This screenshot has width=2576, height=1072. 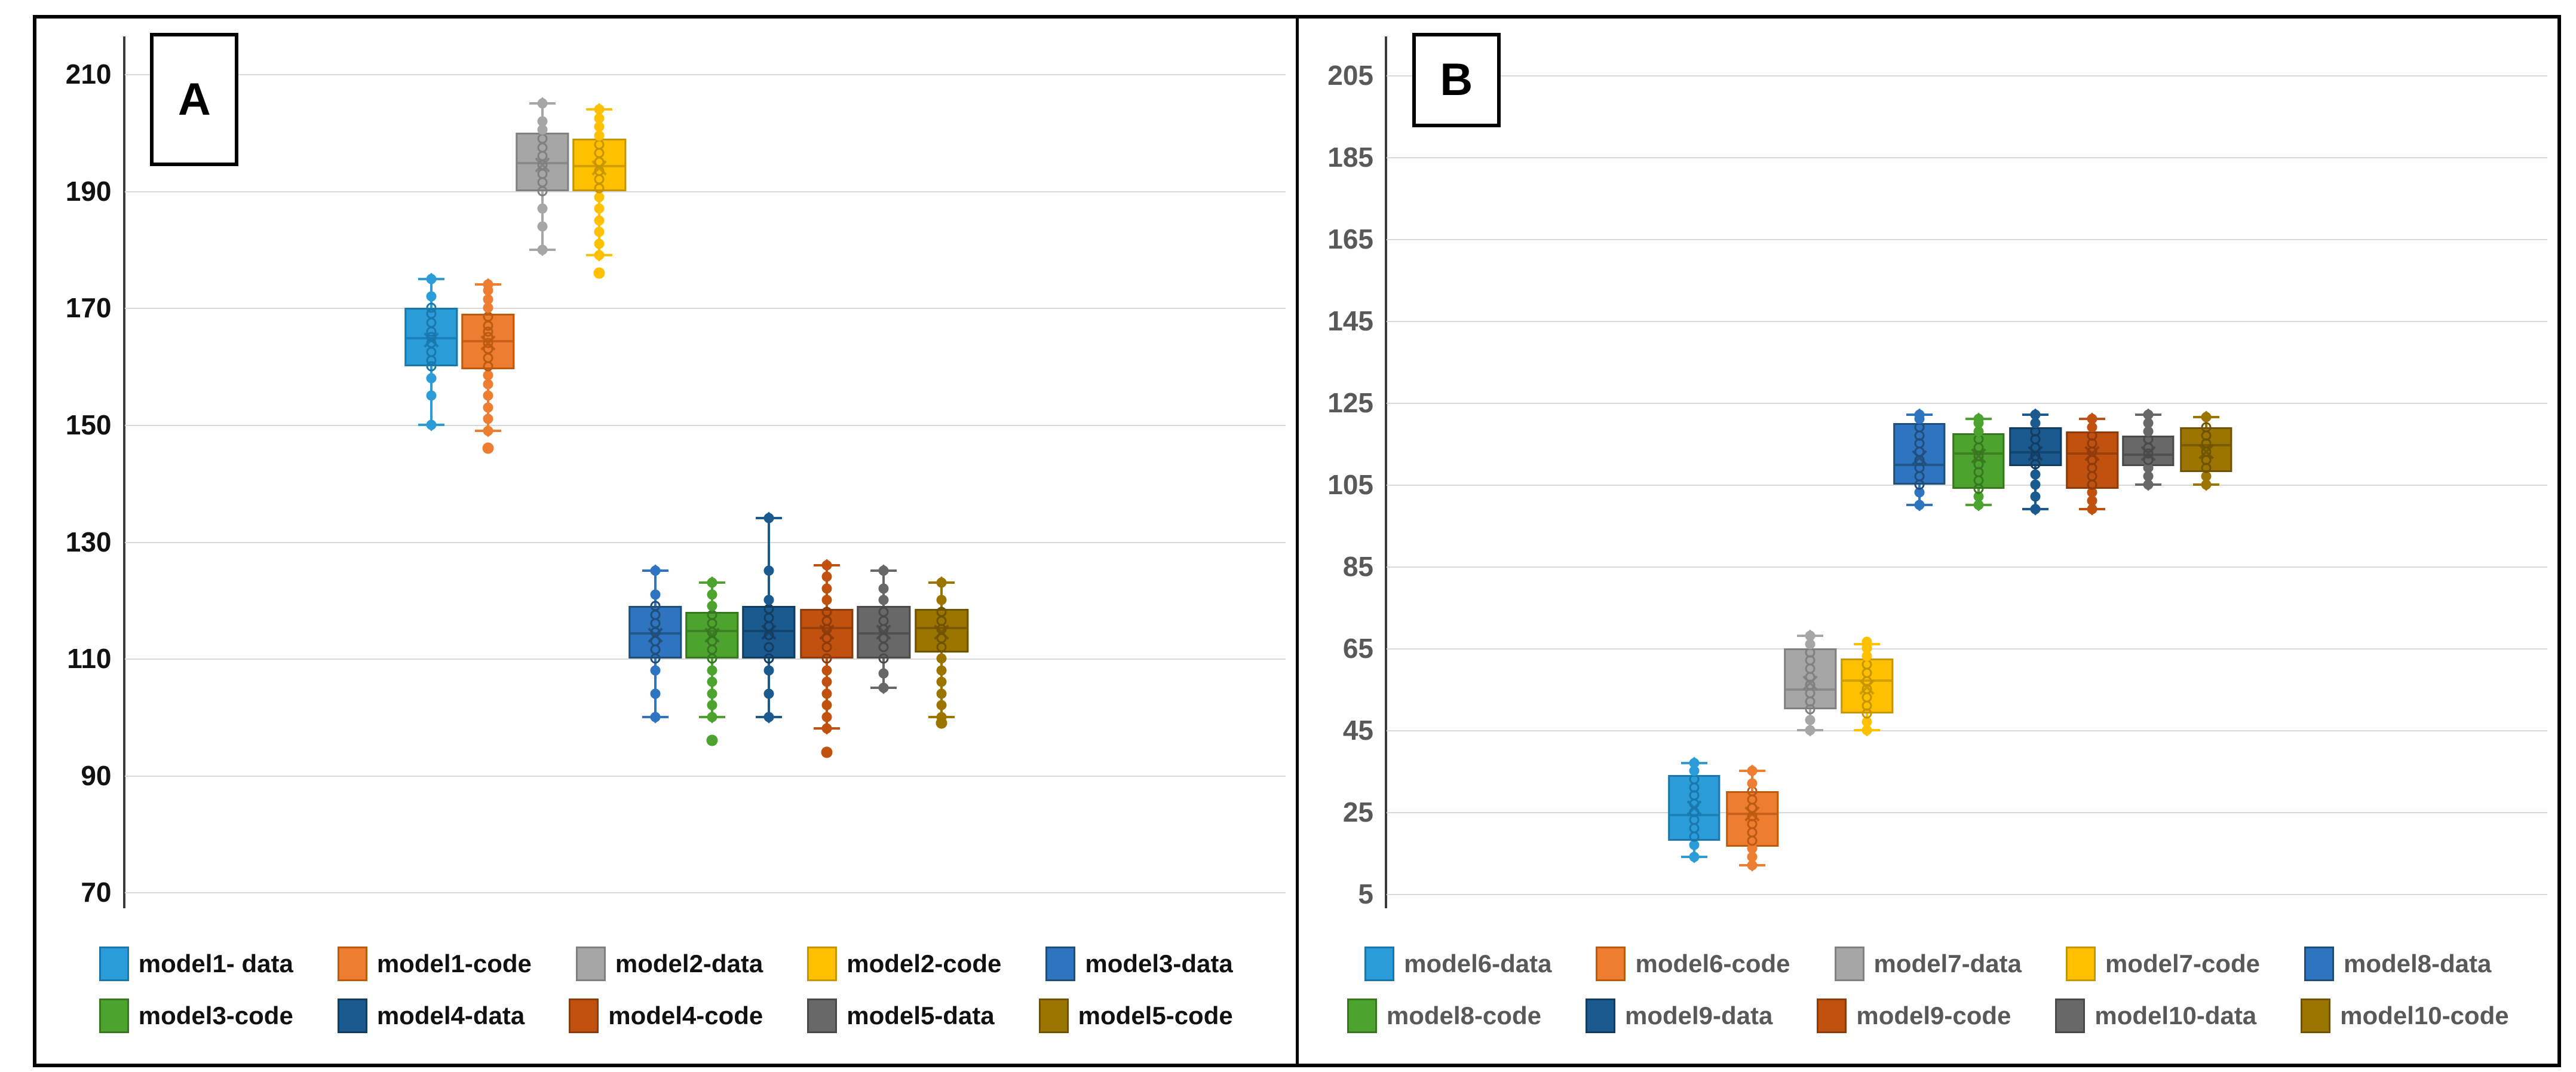 What do you see at coordinates (689, 963) in the screenshot?
I see `legend-label: model2-data` at bounding box center [689, 963].